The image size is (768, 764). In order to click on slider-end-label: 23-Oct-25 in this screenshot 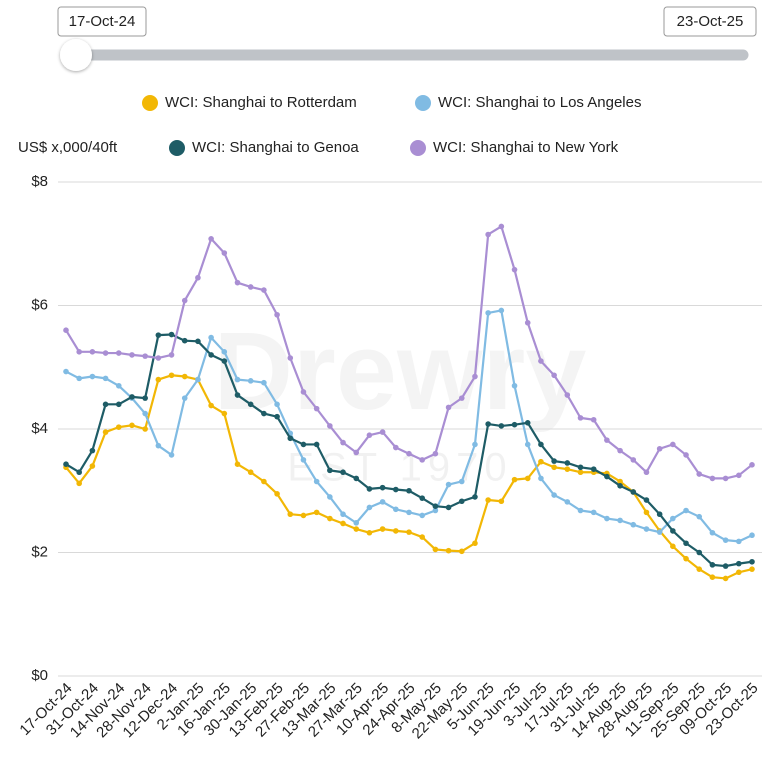, I will do `click(710, 21)`.